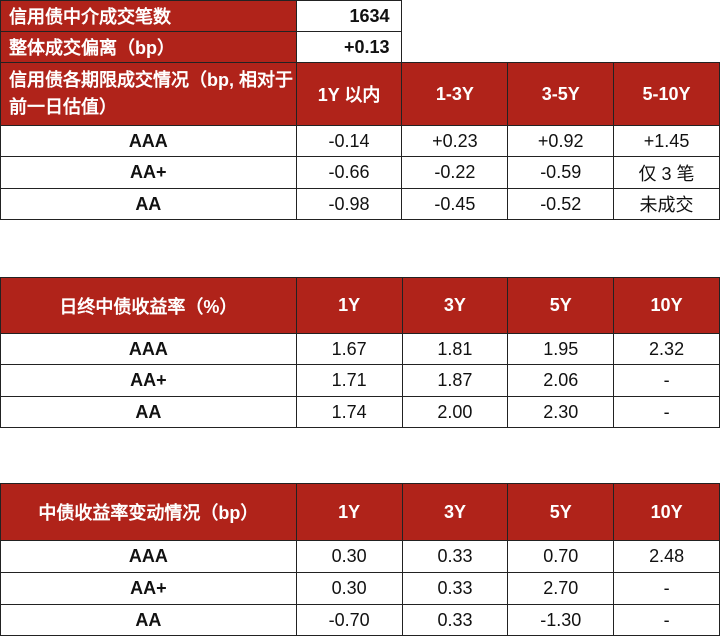 This screenshot has width=720, height=636. I want to click on value-cell: 仅 3 笔, so click(666, 172).